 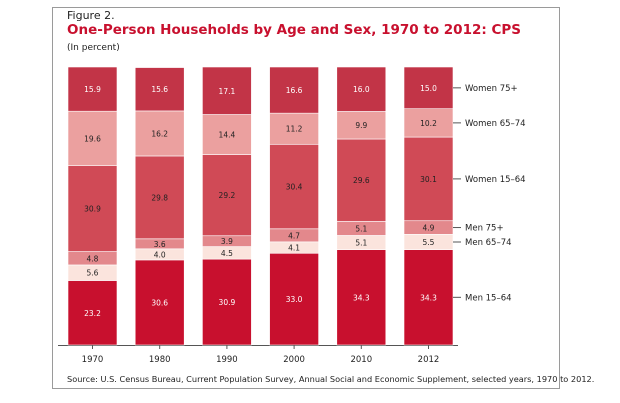 I want to click on data-label-women-65-74-1980: 16.2, so click(x=159, y=133).